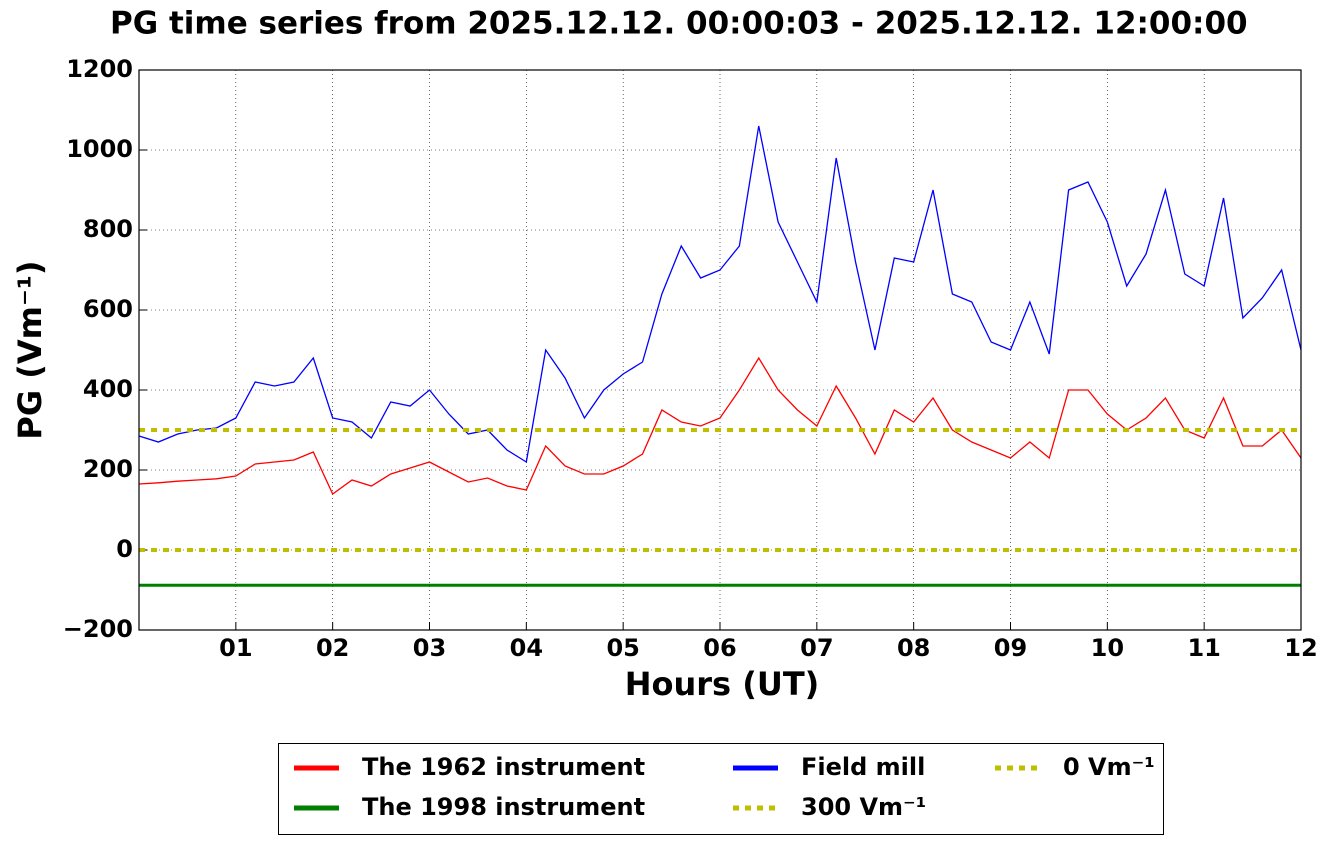  Describe the element at coordinates (722, 684) in the screenshot. I see `x-axis-label: Hours (UT)` at that location.